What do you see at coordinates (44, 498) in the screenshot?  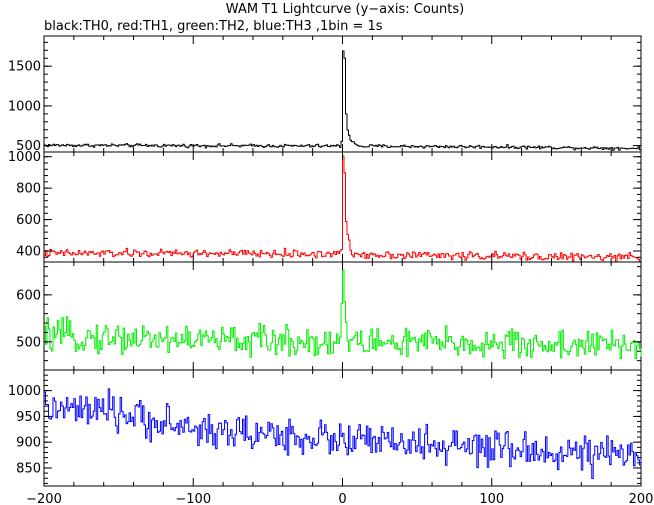 I see `x-tick-label: −200` at bounding box center [44, 498].